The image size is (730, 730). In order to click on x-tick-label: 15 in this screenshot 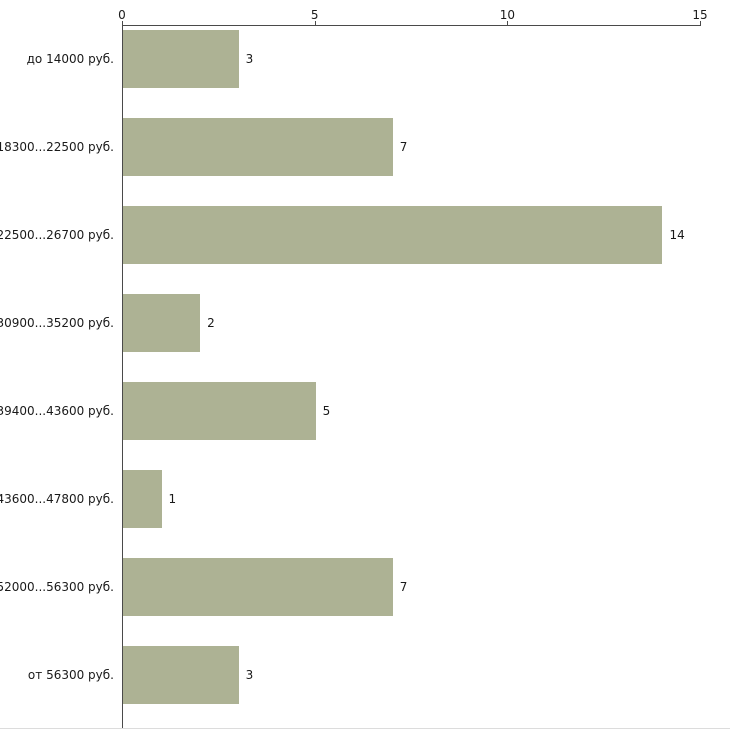, I will do `click(700, 15)`.